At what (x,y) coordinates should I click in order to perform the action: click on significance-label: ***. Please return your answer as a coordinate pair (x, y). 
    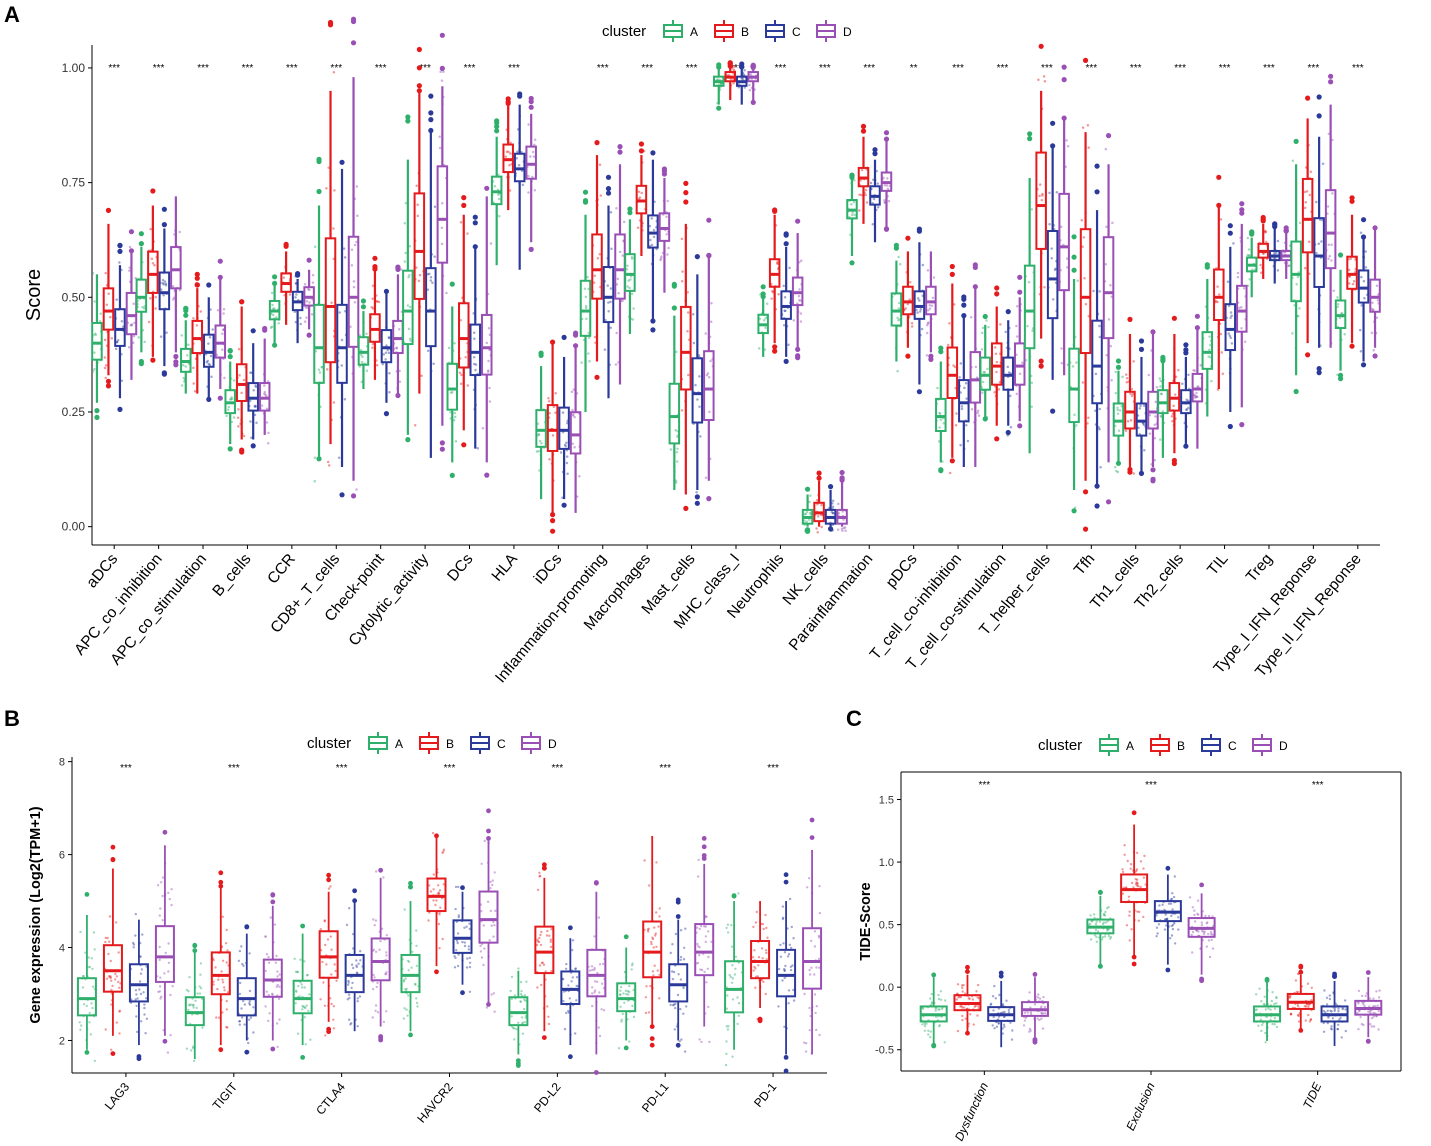
    Looking at the image, I should click on (692, 68).